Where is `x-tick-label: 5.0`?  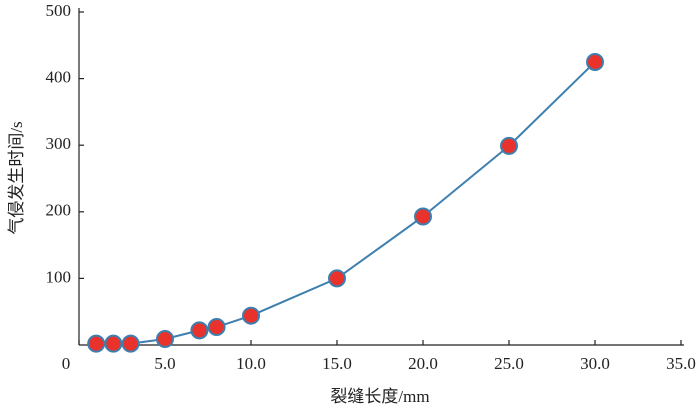 x-tick-label: 5.0 is located at coordinates (164, 363).